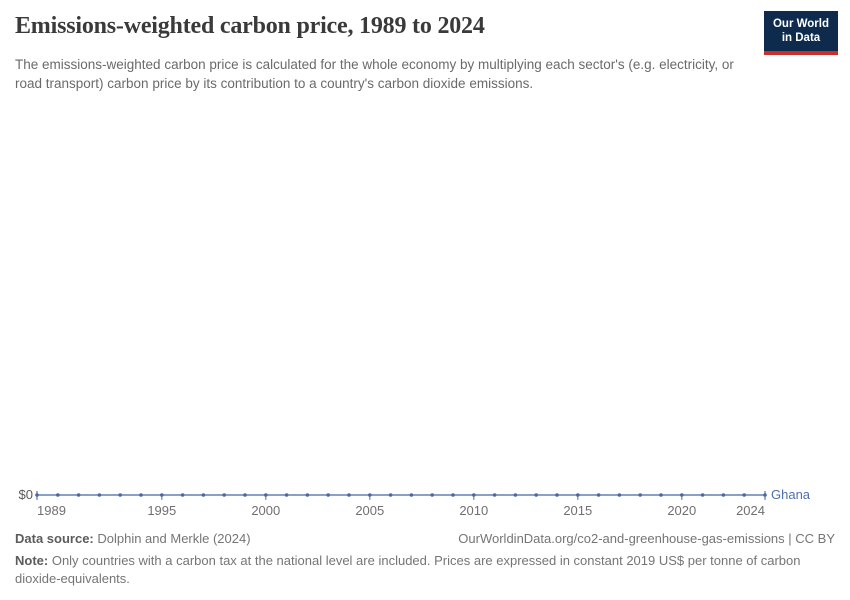 The image size is (850, 600). Describe the element at coordinates (750, 510) in the screenshot. I see `x-axis-tick-label: 2024` at that location.